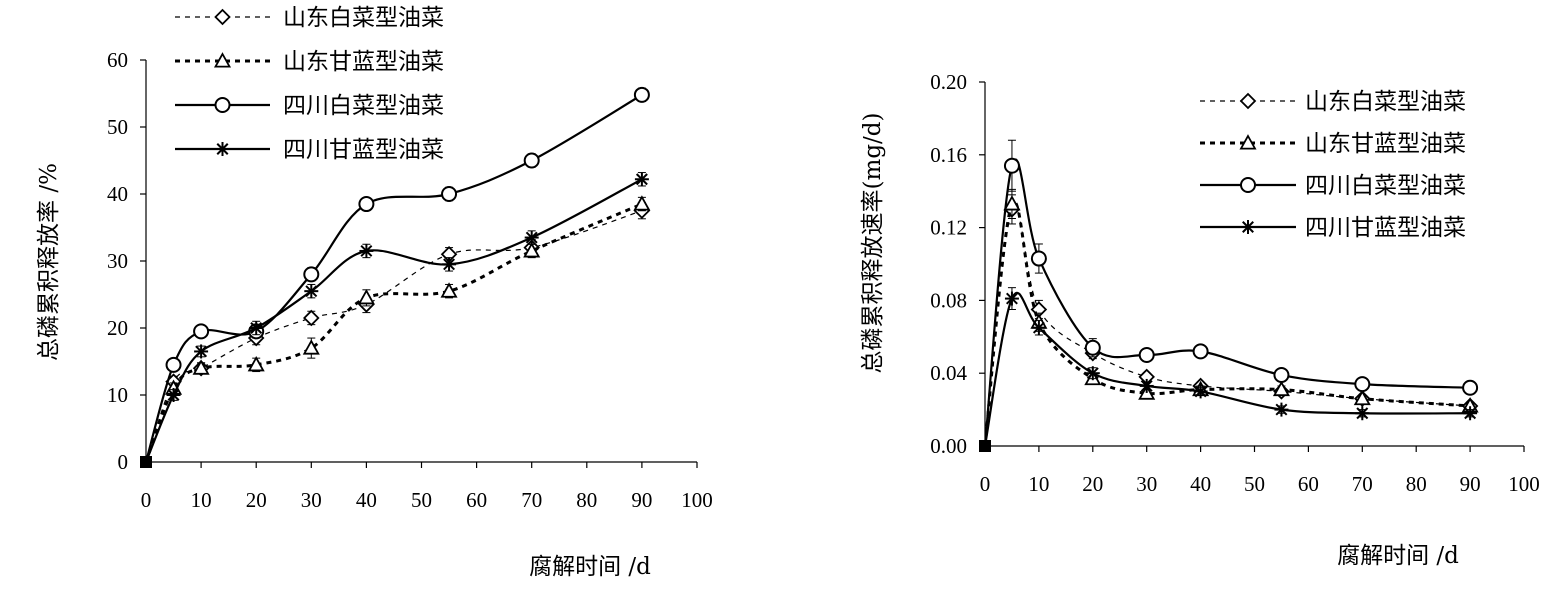 The width and height of the screenshot is (1568, 611). What do you see at coordinates (311, 318) in the screenshot?
I see `series-0-point` at bounding box center [311, 318].